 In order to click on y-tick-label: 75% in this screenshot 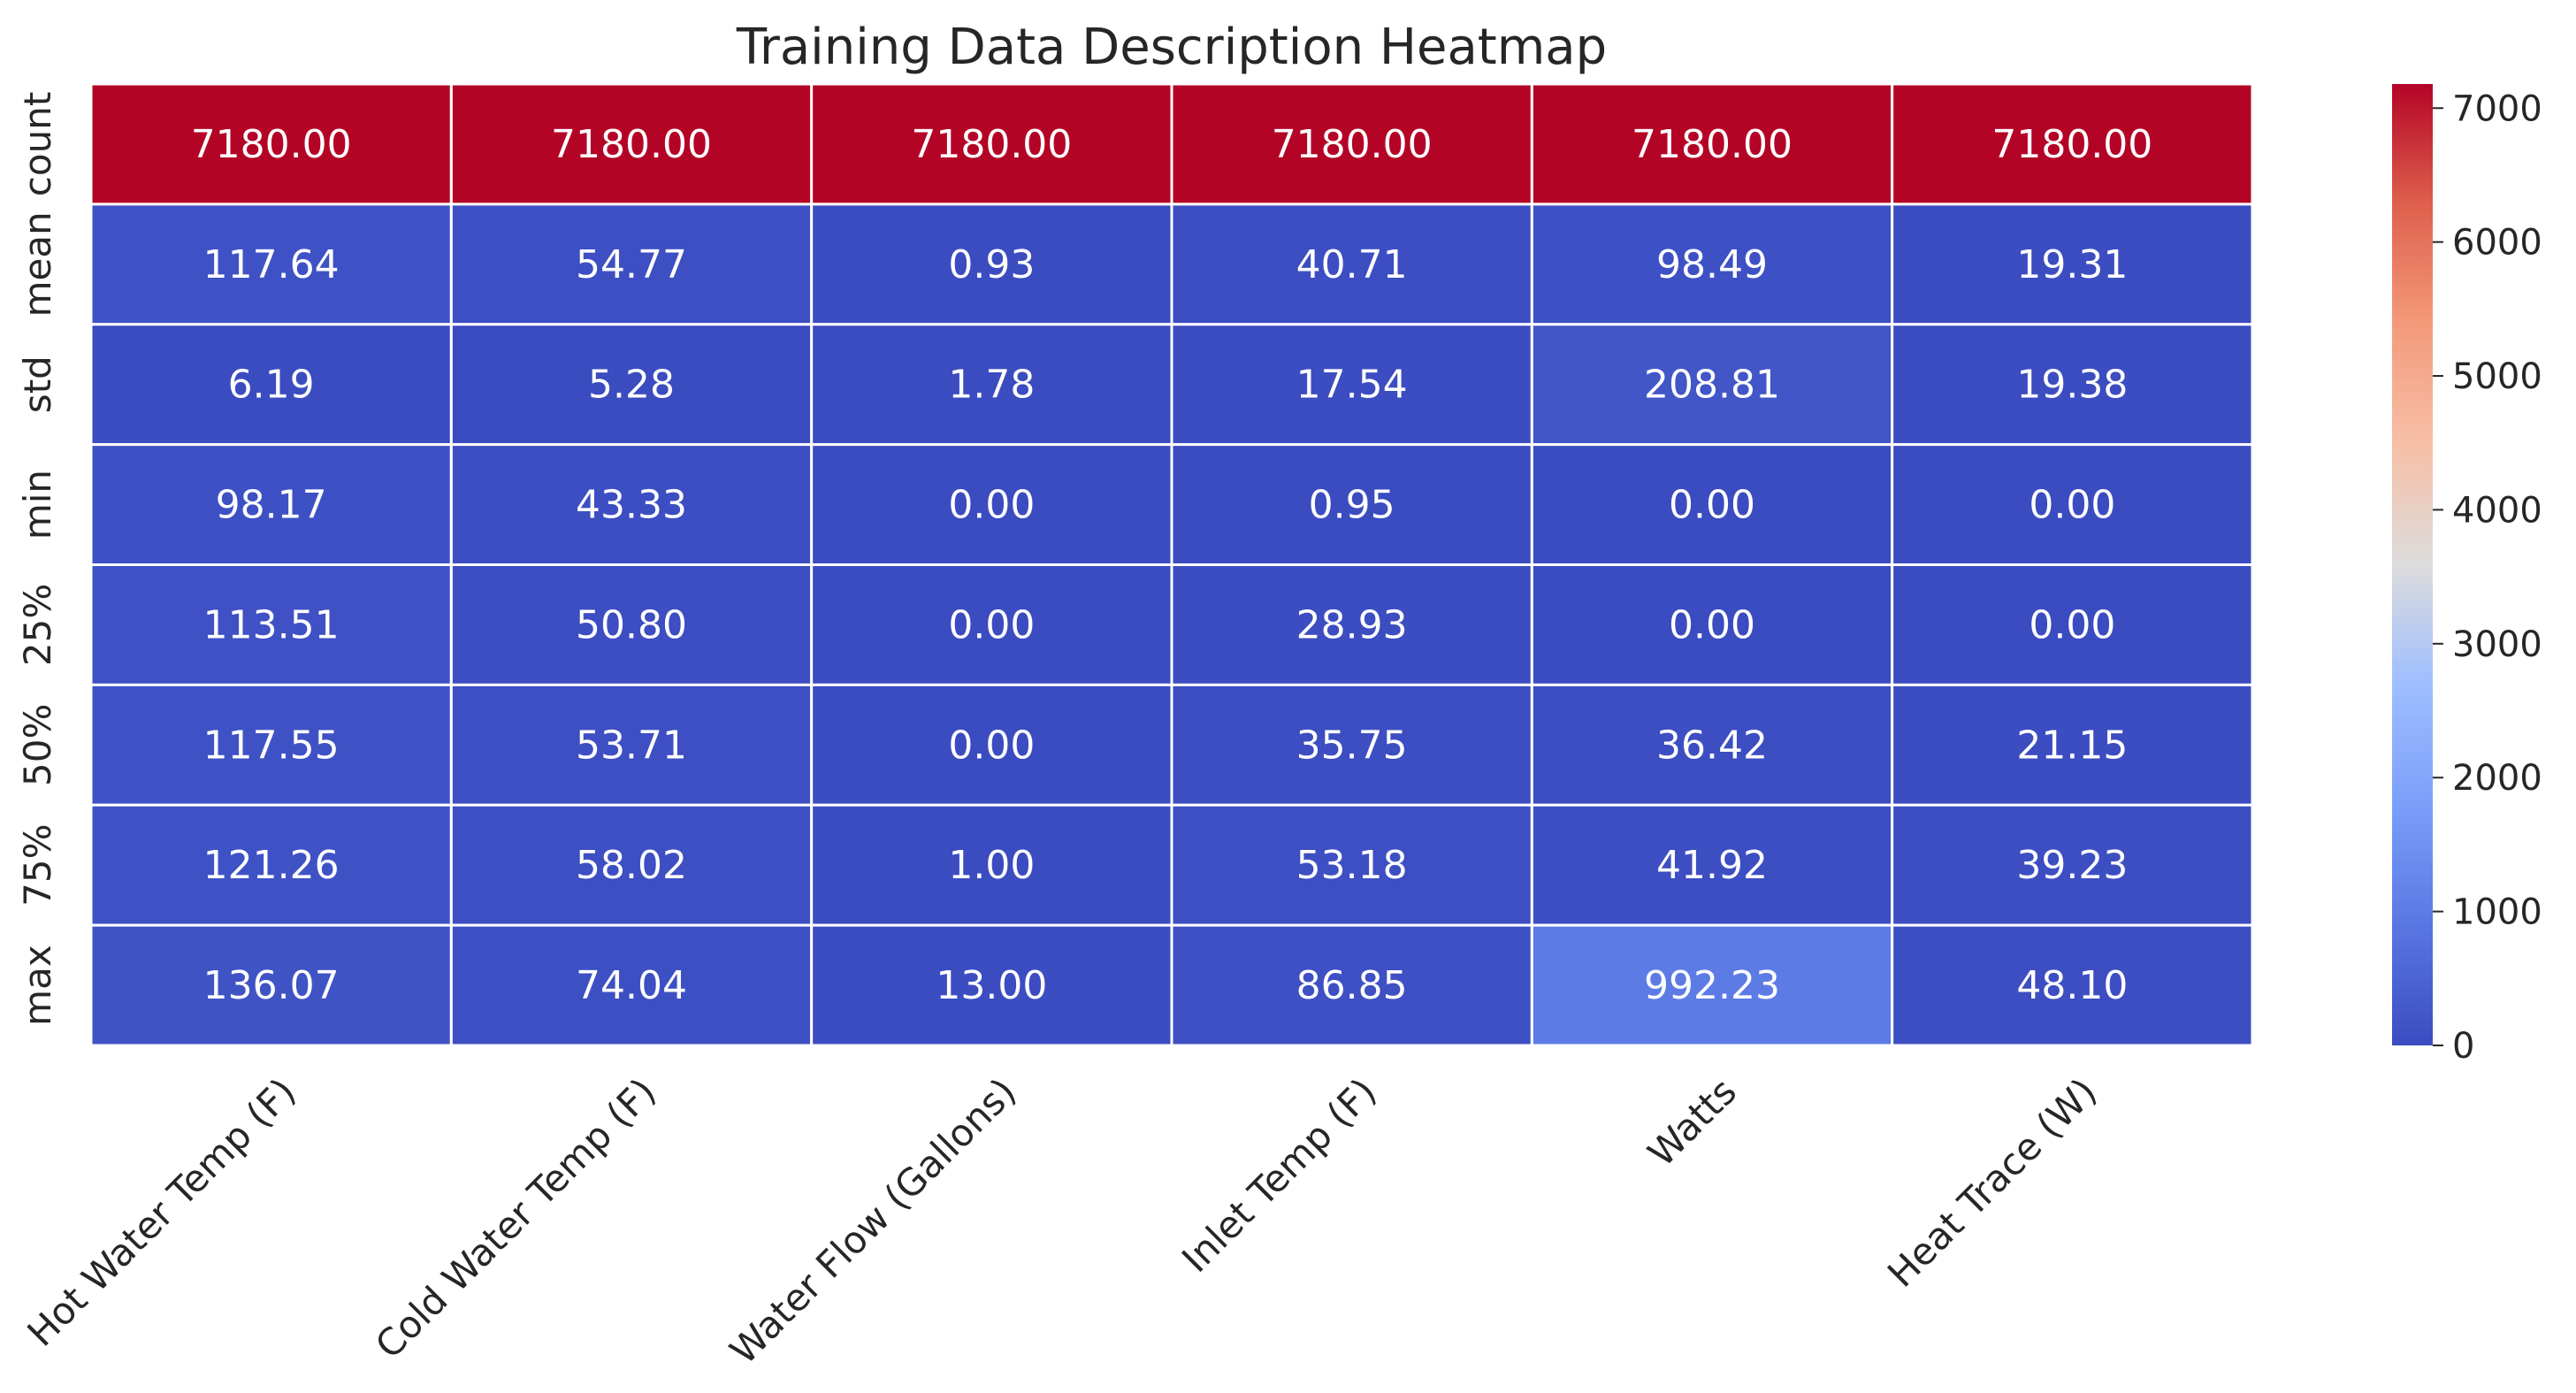, I will do `click(38, 865)`.